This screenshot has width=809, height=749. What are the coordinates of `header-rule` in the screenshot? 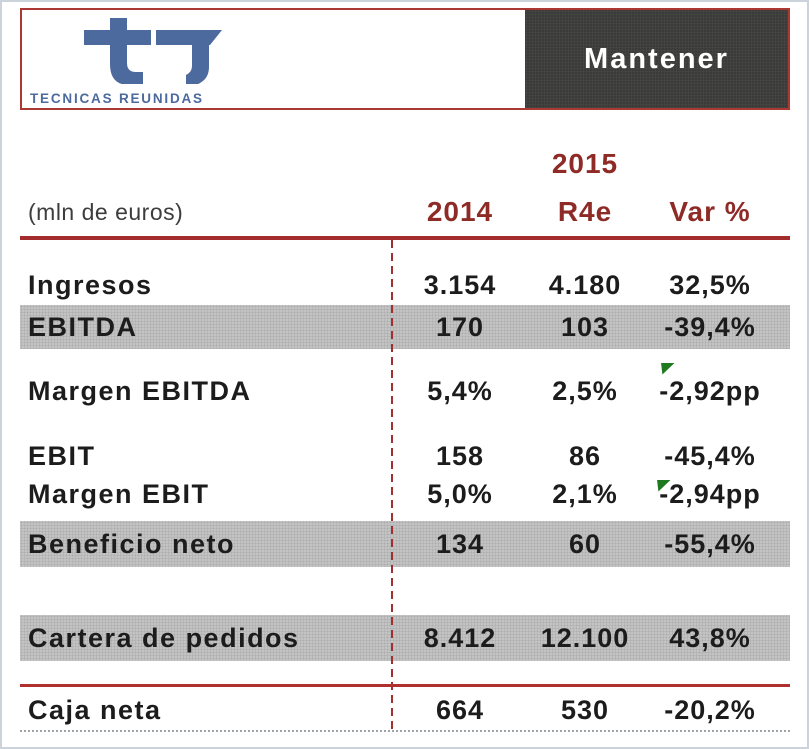 It's located at (405, 238).